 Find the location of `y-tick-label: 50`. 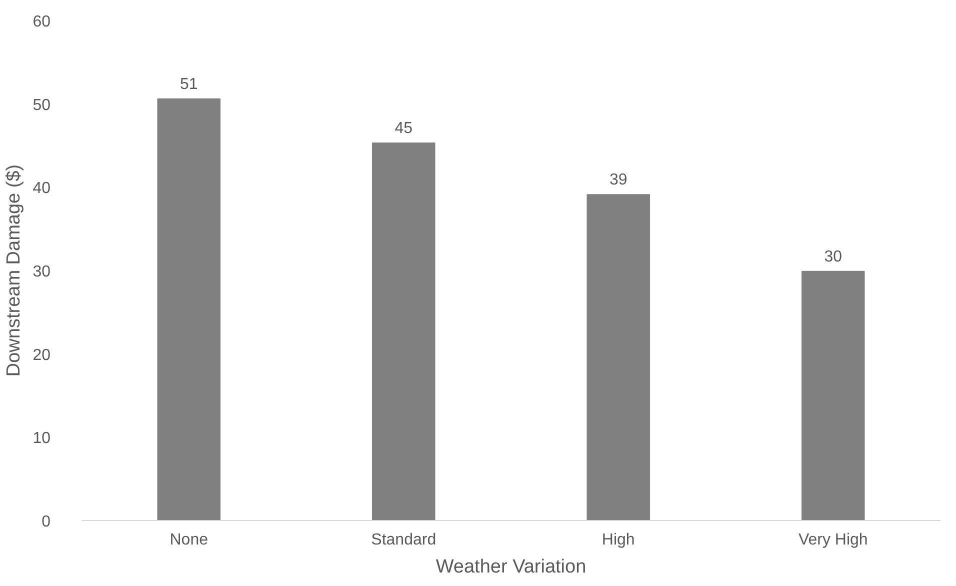

y-tick-label: 50 is located at coordinates (41, 105).